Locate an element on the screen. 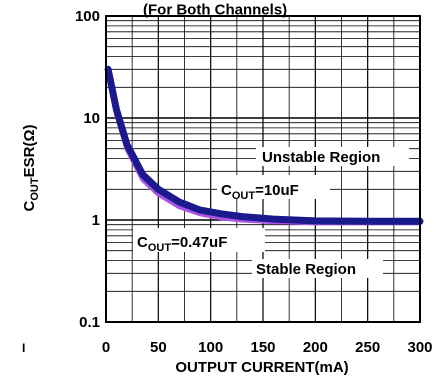 Image resolution: width=438 pixels, height=381 pixels. x-tick-label: 50 is located at coordinates (158, 347).